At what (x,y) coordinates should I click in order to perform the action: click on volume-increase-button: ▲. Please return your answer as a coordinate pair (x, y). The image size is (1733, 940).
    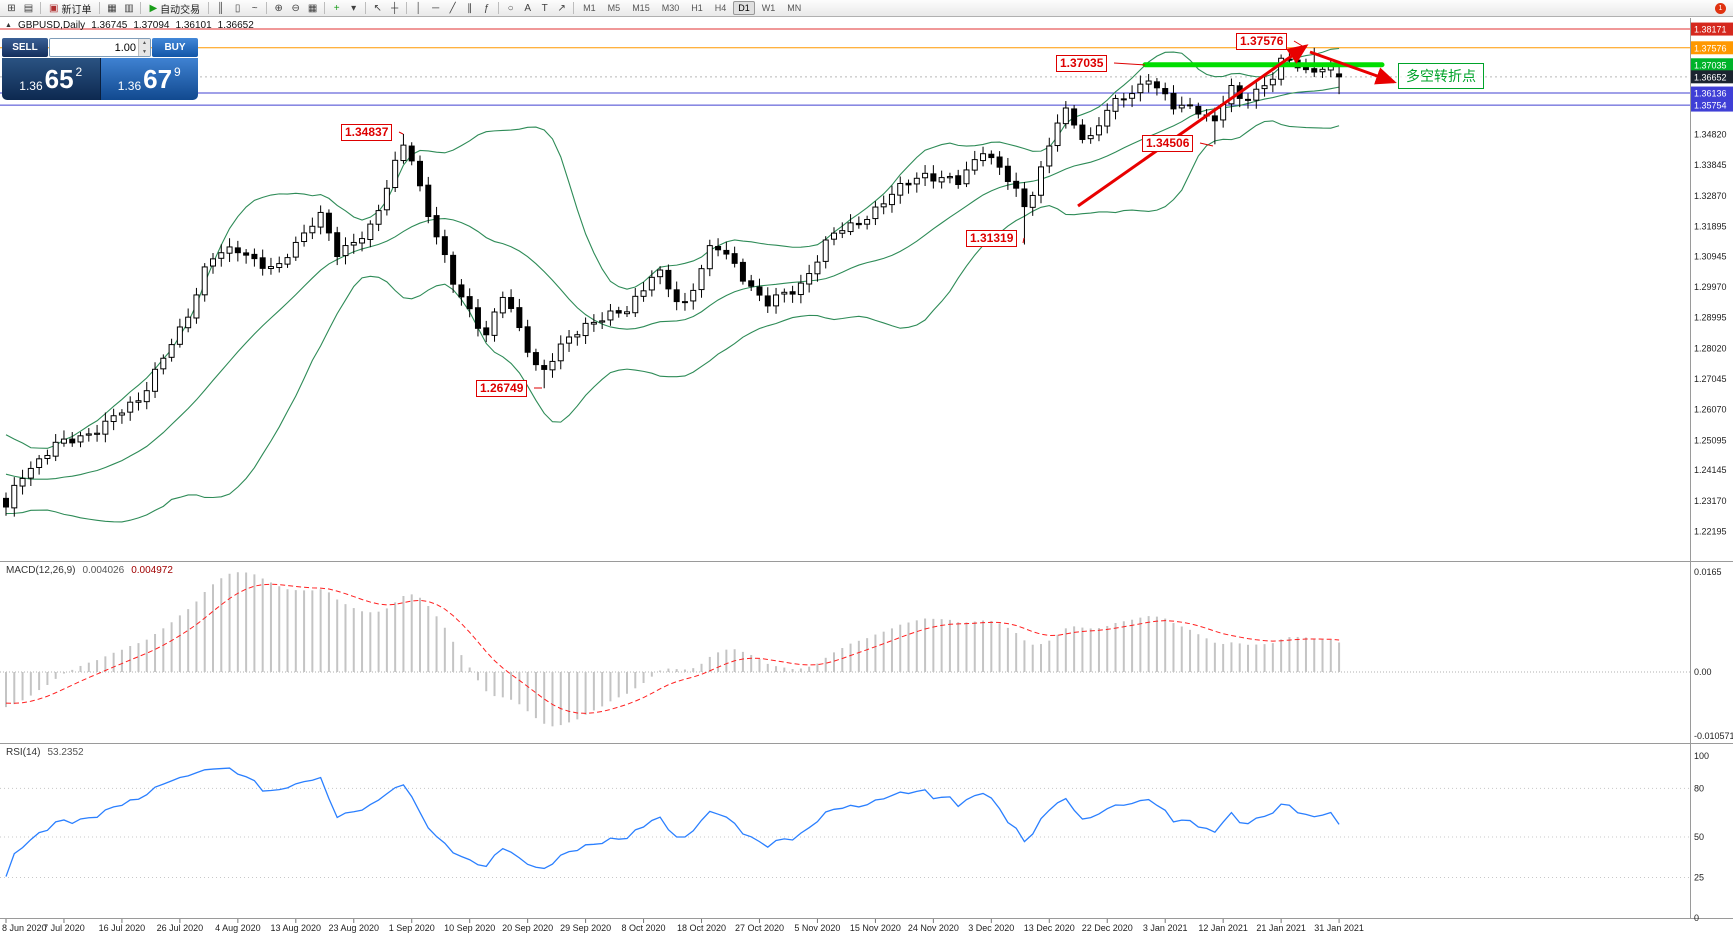
    Looking at the image, I should click on (144, 43).